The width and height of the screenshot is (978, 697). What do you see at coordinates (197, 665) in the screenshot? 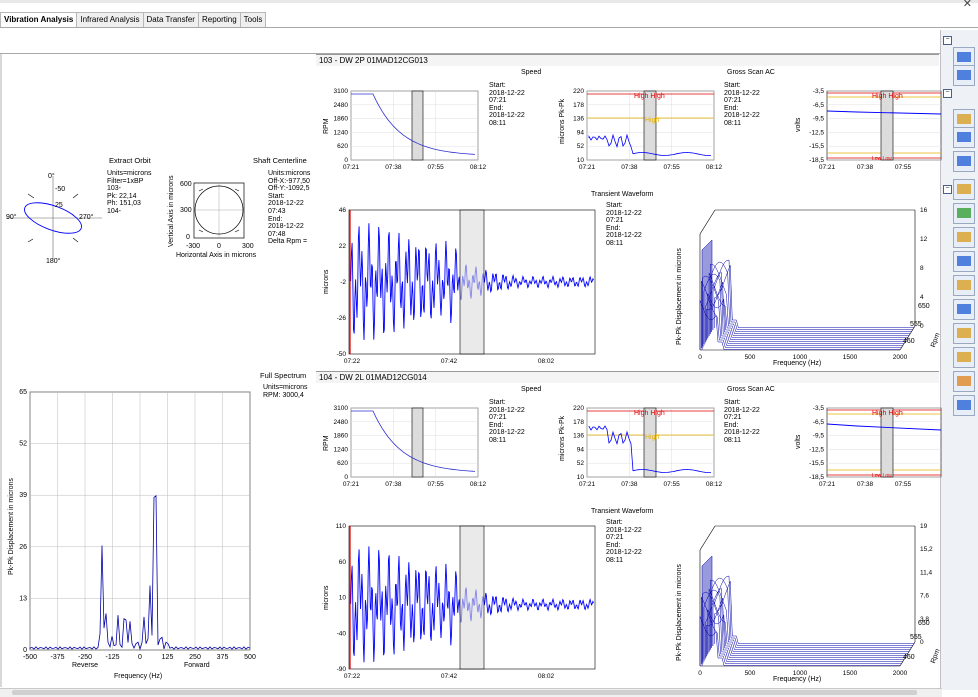
I see `full-spectrum-forward: Forward` at bounding box center [197, 665].